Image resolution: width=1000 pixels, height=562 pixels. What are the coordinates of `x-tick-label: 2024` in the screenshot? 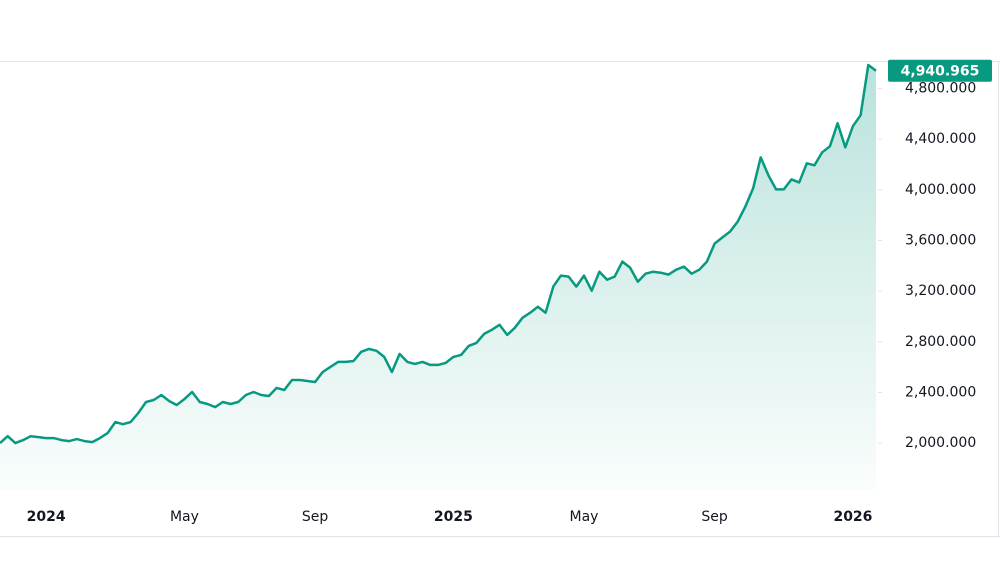 It's located at (46, 517).